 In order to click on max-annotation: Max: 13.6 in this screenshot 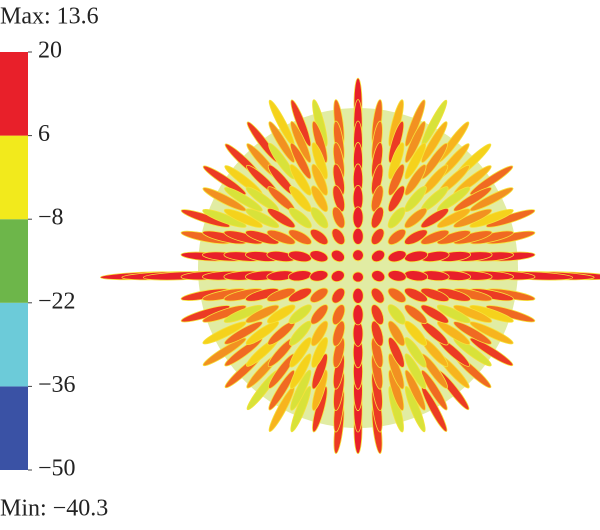, I will do `click(49, 17)`.